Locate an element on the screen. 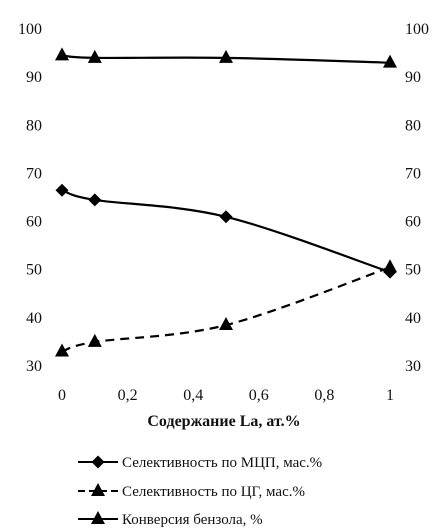  y-tick-label-left: 60 is located at coordinates (34, 222).